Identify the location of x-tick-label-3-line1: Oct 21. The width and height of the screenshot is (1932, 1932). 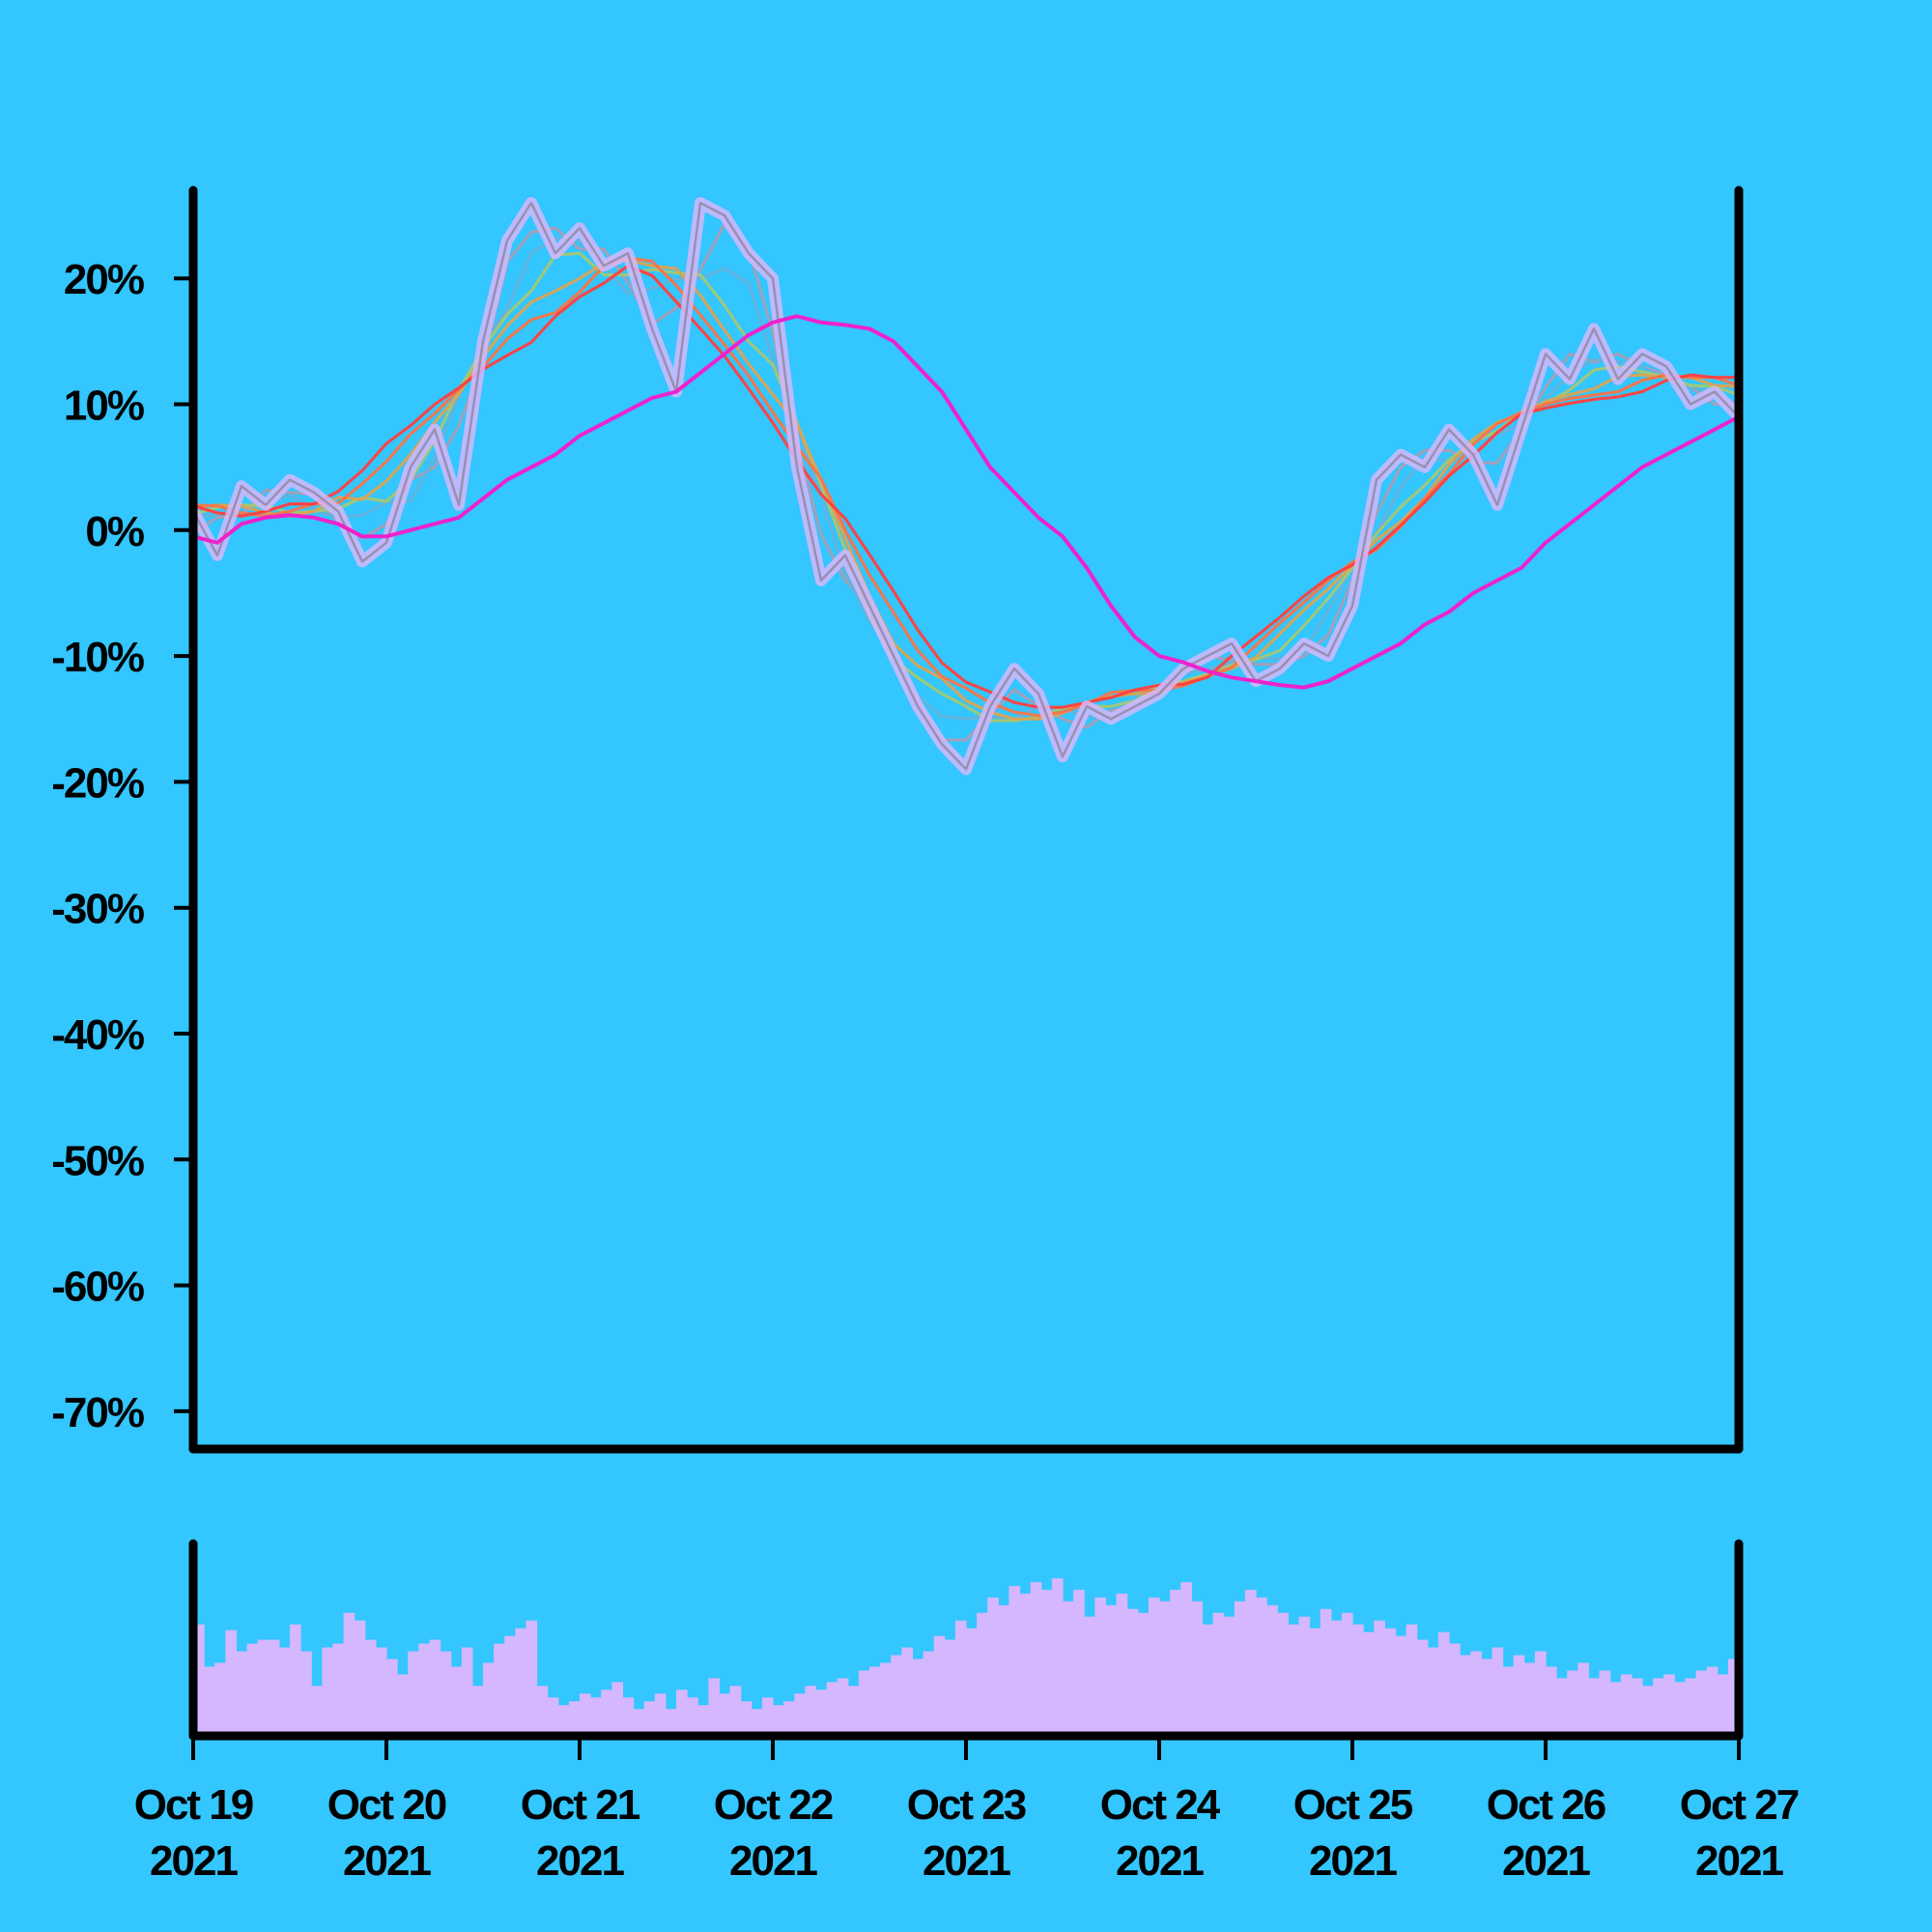
(580, 1805).